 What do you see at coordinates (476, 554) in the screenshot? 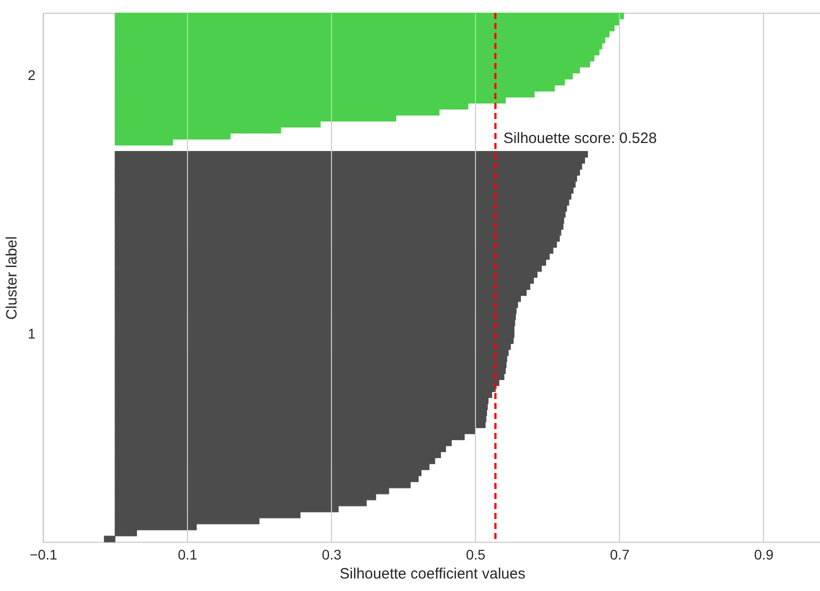
I see `x-tick-label: 0.5` at bounding box center [476, 554].